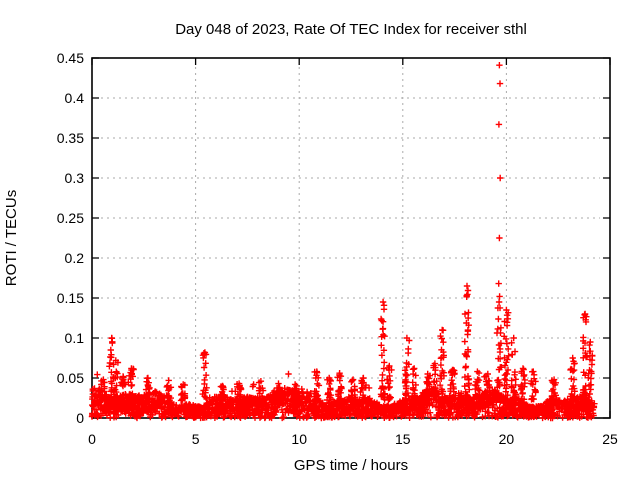 The height and width of the screenshot is (480, 640). I want to click on x-tick-label: 0, so click(92, 439).